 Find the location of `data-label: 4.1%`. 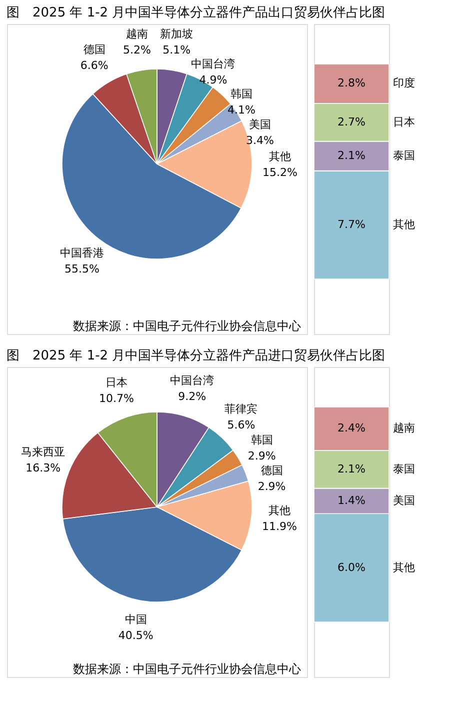

data-label: 4.1% is located at coordinates (242, 110).